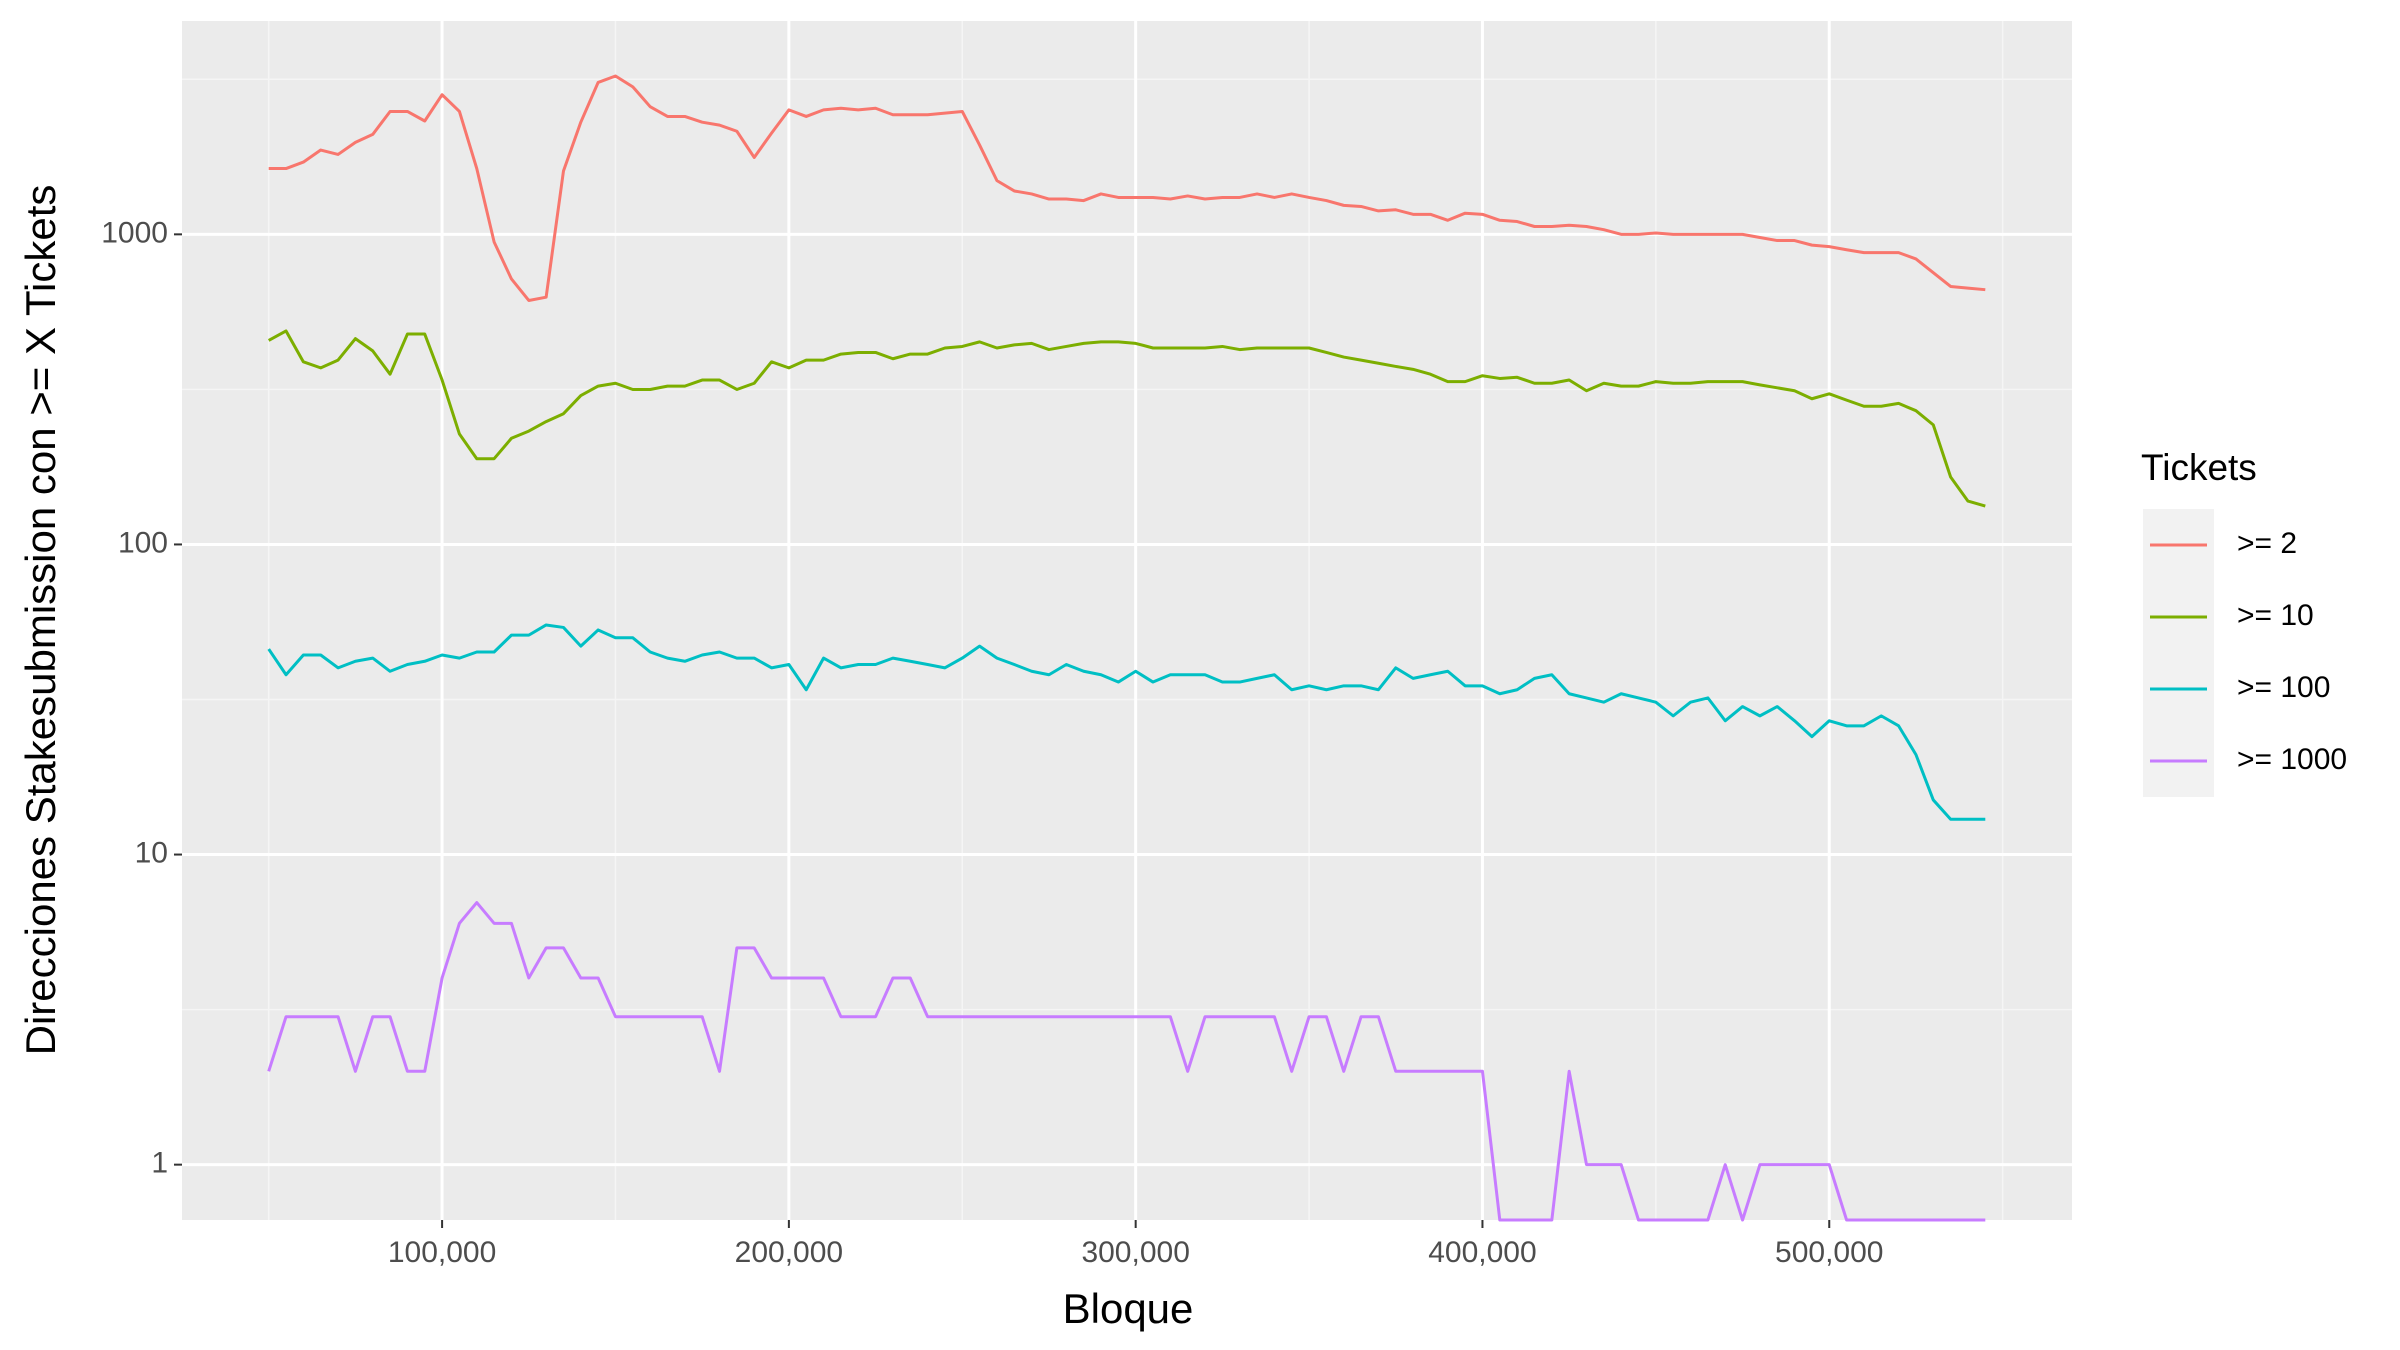 Image resolution: width=2400 pixels, height=1350 pixels. What do you see at coordinates (1829, 1252) in the screenshot?
I see `x-tick-label: 500,000` at bounding box center [1829, 1252].